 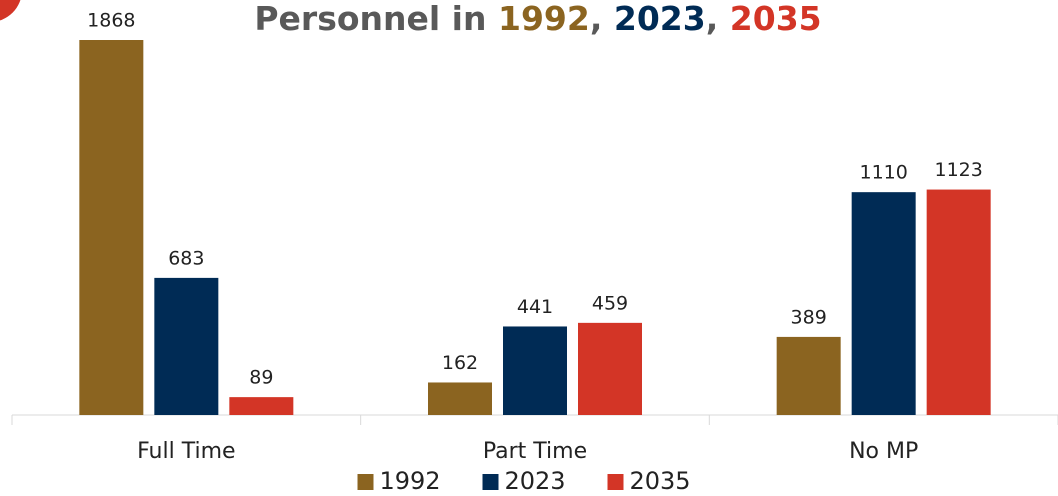 What do you see at coordinates (186, 258) in the screenshot?
I see `data-label: 683` at bounding box center [186, 258].